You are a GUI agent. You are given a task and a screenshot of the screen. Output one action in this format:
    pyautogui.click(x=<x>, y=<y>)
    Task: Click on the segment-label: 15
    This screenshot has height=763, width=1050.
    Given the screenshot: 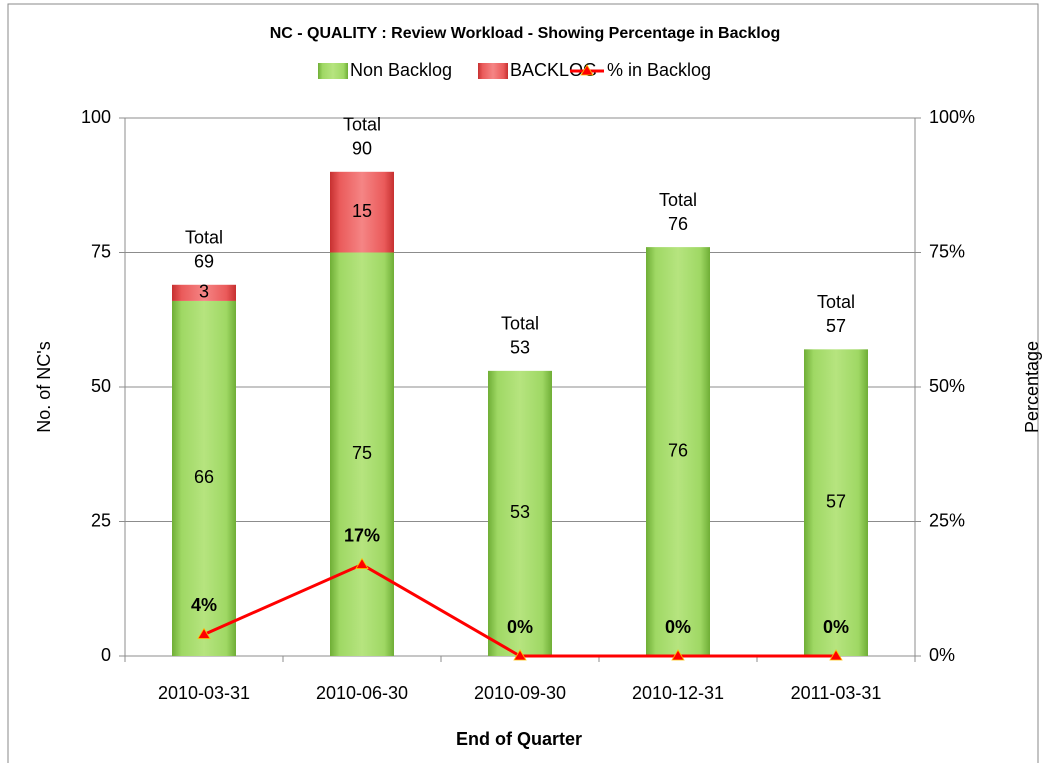 What is the action you would take?
    pyautogui.click(x=362, y=211)
    